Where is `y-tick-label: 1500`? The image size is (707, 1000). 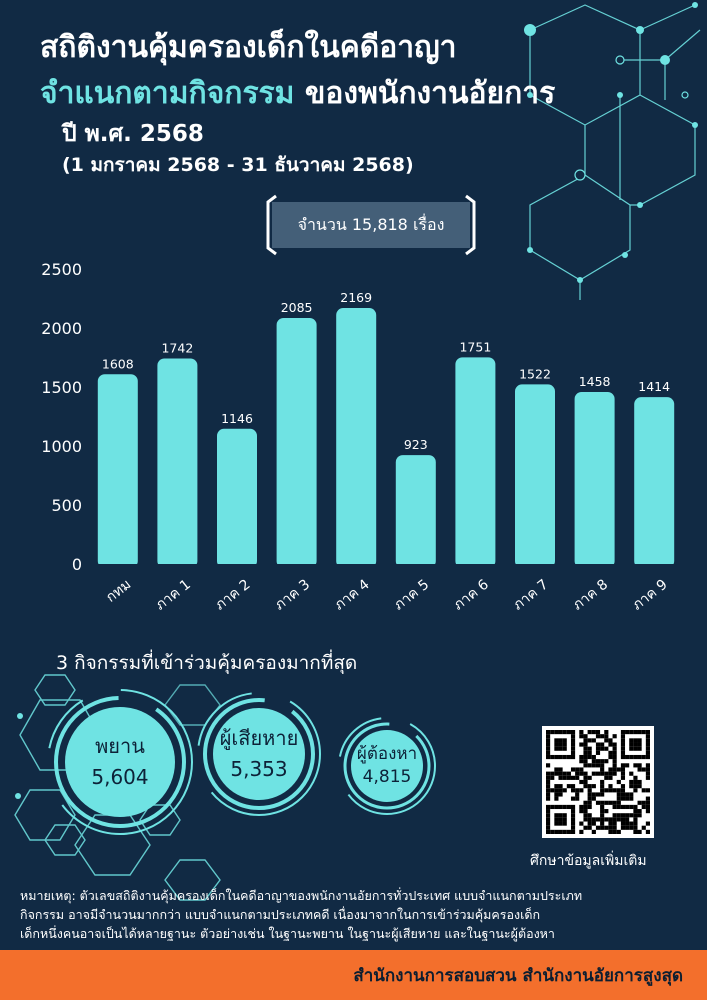
y-tick-label: 1500 is located at coordinates (61, 387).